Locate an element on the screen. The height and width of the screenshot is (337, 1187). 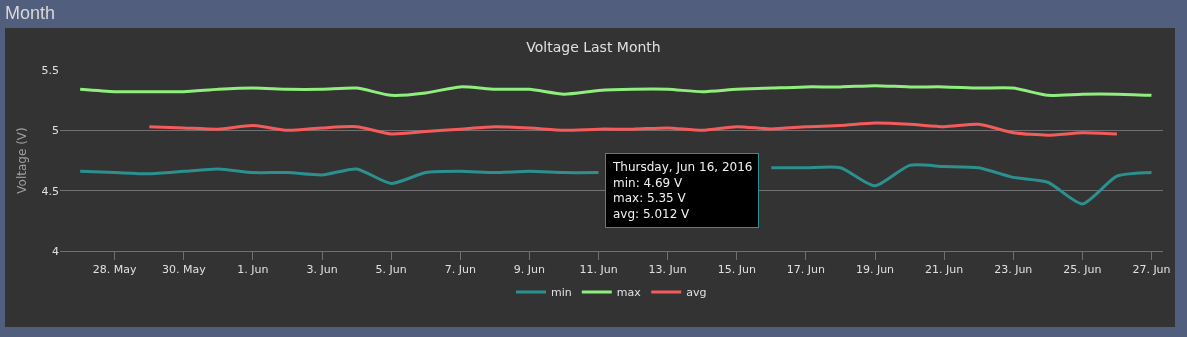
x-tick-label: 19. Jun is located at coordinates (875, 270).